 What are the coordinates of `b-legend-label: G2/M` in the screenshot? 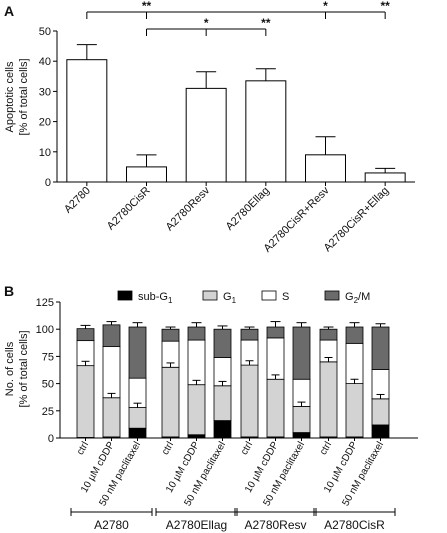 It's located at (357, 298).